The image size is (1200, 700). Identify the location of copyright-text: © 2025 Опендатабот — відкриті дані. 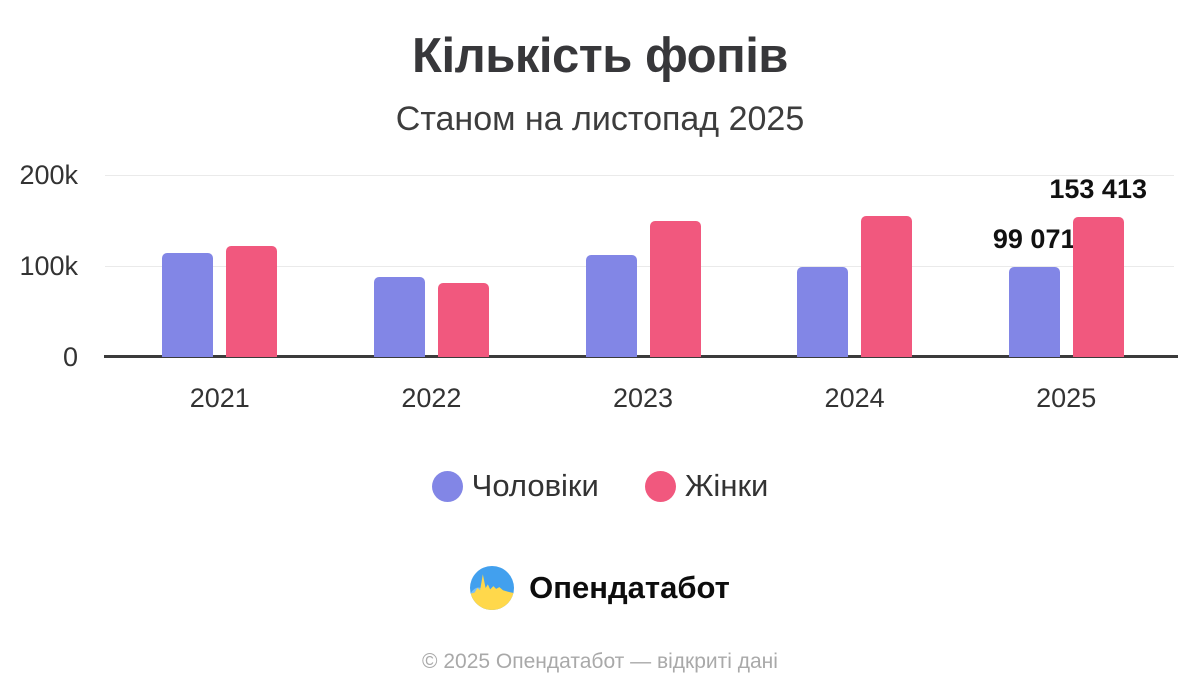
(600, 661).